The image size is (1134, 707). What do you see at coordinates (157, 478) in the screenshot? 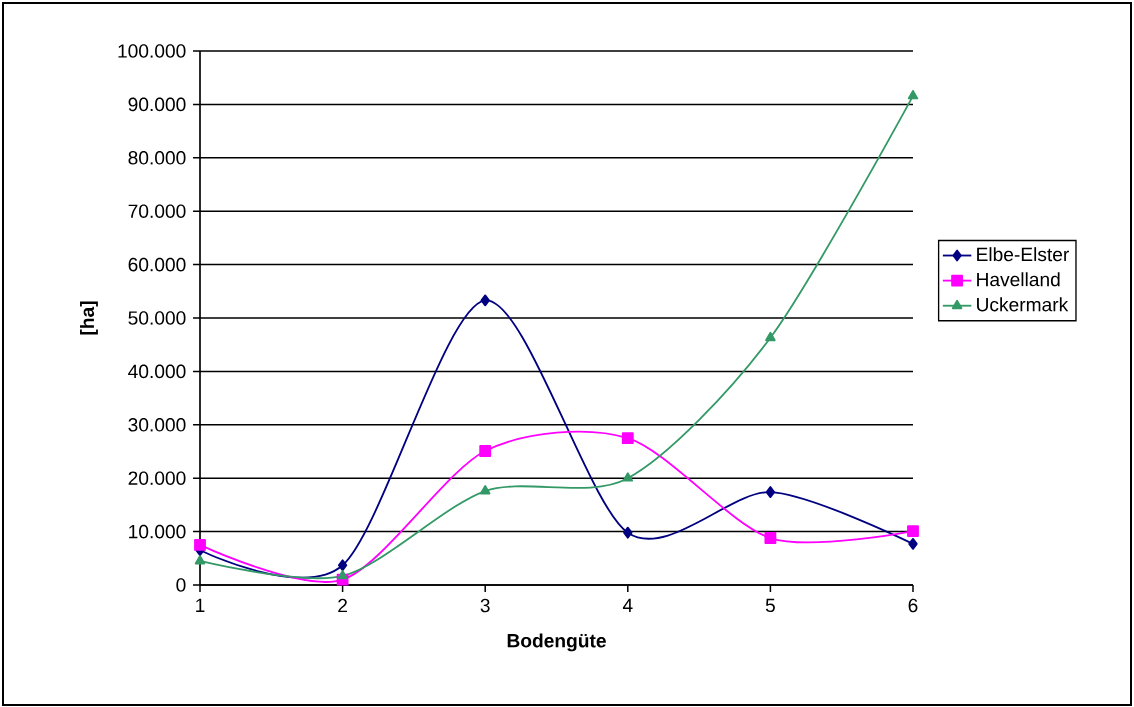
I see `y-tick-label: 20.000` at bounding box center [157, 478].